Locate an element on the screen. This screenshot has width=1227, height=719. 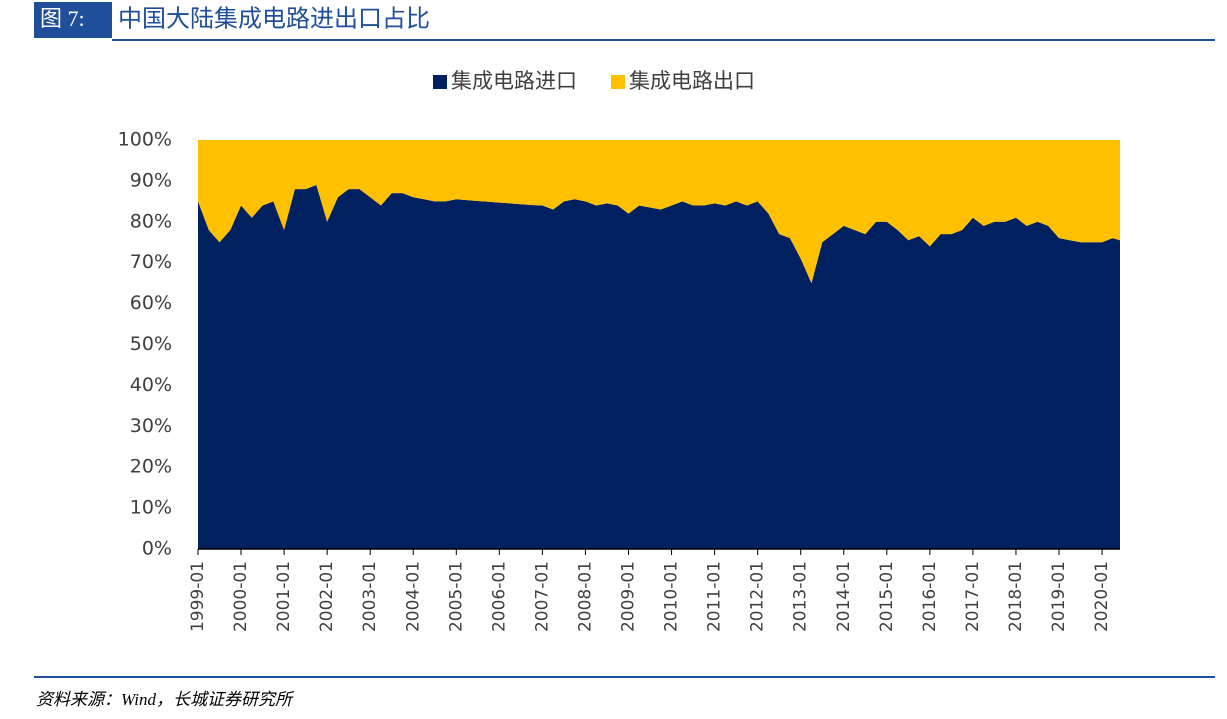
legend-label: 集成电路出口 is located at coordinates (692, 81).